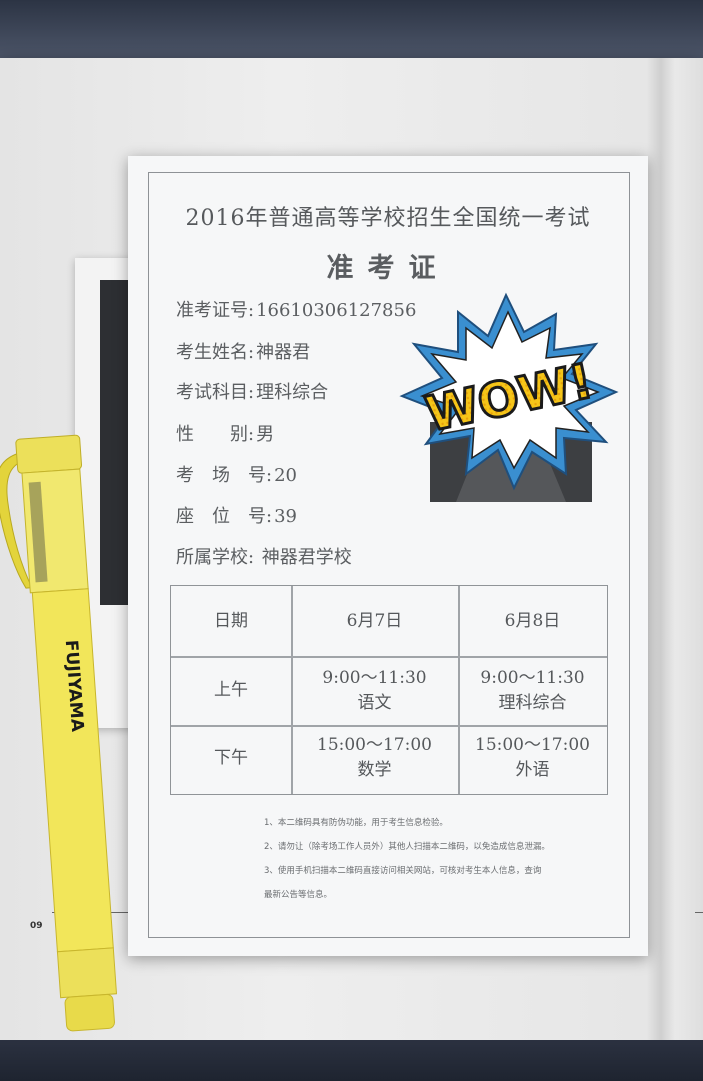 This screenshot has height=1081, width=703. I want to click on schedule-cell: 15:00～17:00 外语, so click(532, 757).